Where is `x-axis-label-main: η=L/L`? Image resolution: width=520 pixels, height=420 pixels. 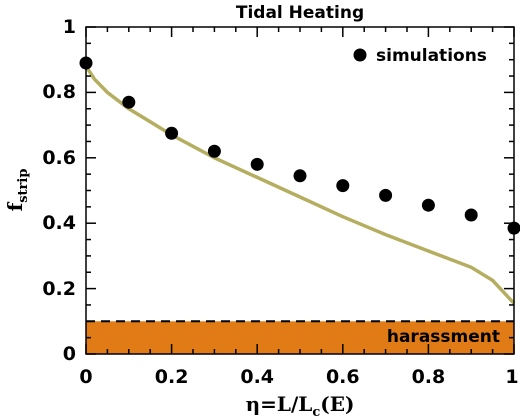
x-axis-label-main: η=L/L is located at coordinates (279, 404).